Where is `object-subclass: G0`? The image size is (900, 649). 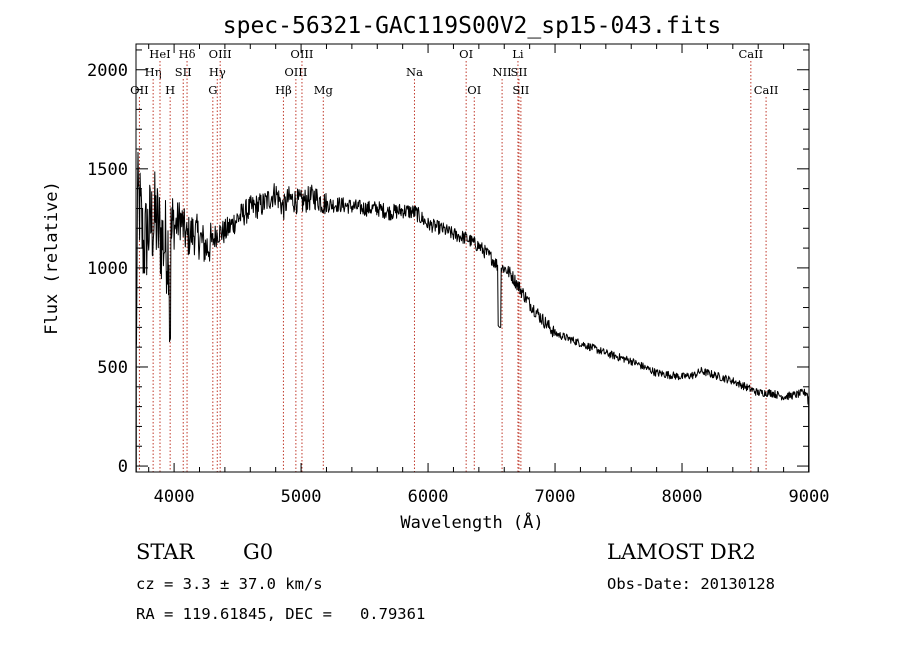 object-subclass: G0 is located at coordinates (258, 552).